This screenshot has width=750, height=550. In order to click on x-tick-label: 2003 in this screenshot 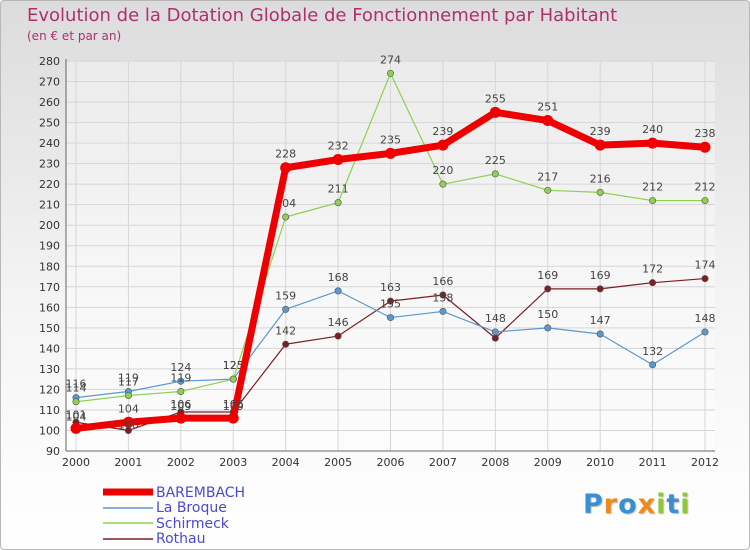, I will do `click(233, 462)`.